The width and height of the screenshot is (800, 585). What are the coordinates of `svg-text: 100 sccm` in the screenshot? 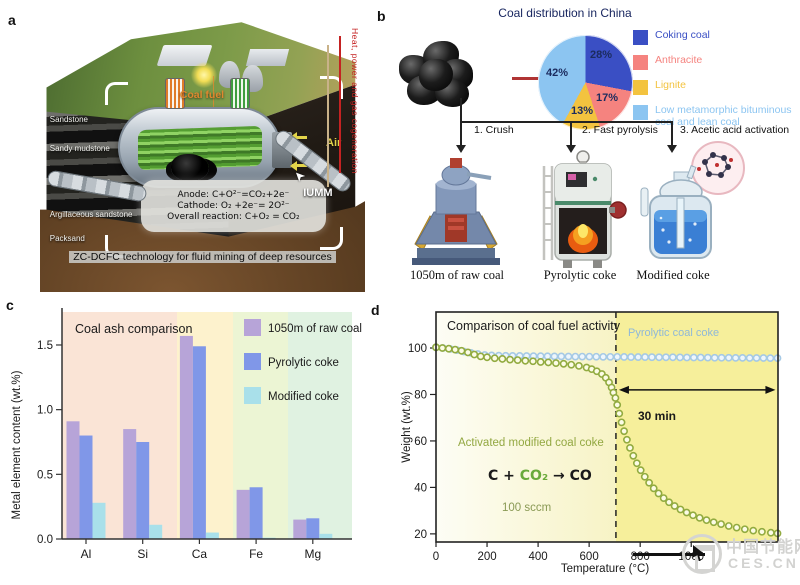 It's located at (526, 508).